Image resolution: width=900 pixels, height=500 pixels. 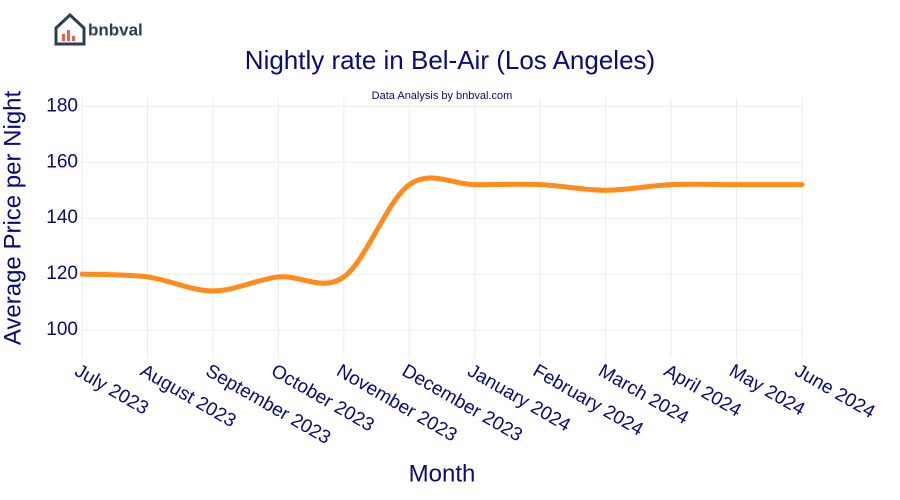 What do you see at coordinates (62, 161) in the screenshot?
I see `y-tick-label: 160` at bounding box center [62, 161].